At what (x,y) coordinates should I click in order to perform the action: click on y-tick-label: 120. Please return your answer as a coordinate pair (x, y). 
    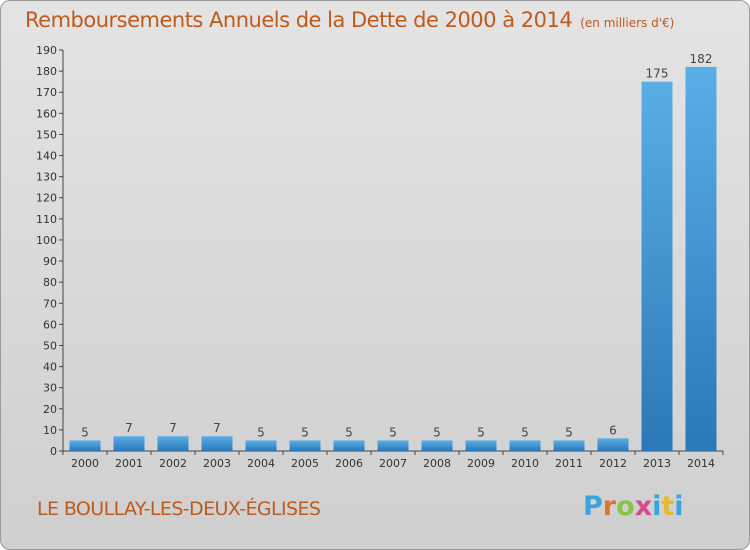
    Looking at the image, I should click on (46, 198).